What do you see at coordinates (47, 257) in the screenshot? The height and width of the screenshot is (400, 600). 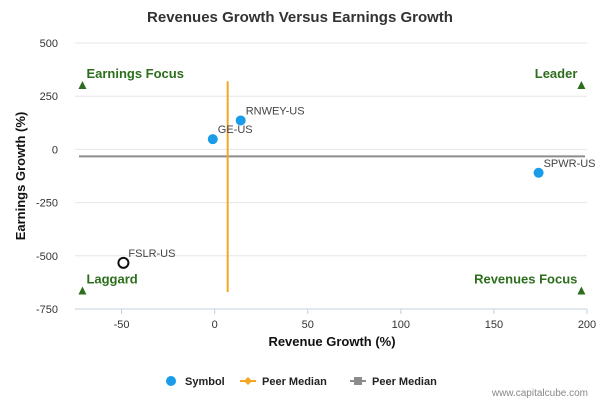 I see `y-tick-label: -500` at bounding box center [47, 257].